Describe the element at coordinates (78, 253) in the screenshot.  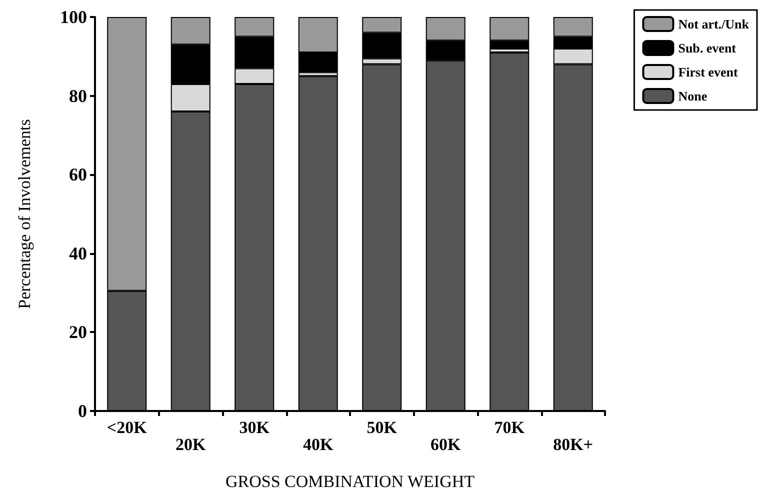
I see `y-tick-label: 40` at that location.